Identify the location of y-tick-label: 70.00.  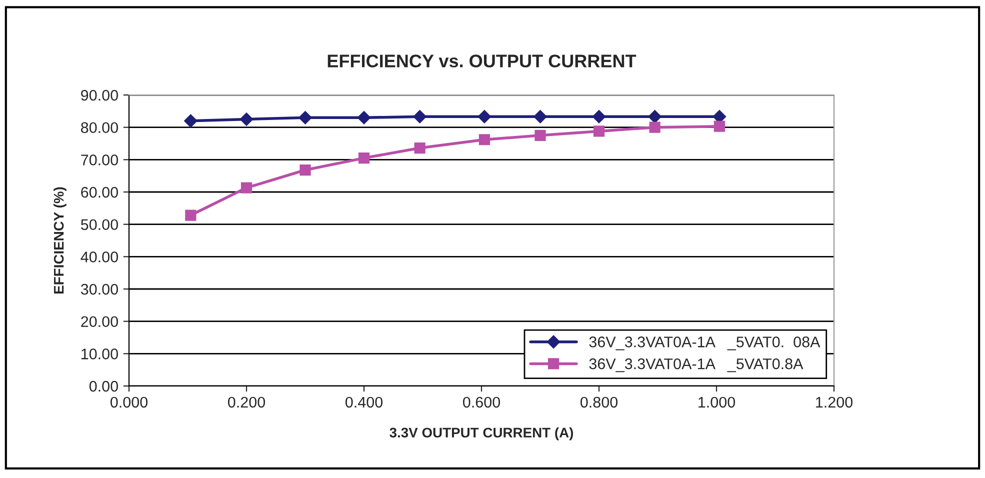
(99, 160).